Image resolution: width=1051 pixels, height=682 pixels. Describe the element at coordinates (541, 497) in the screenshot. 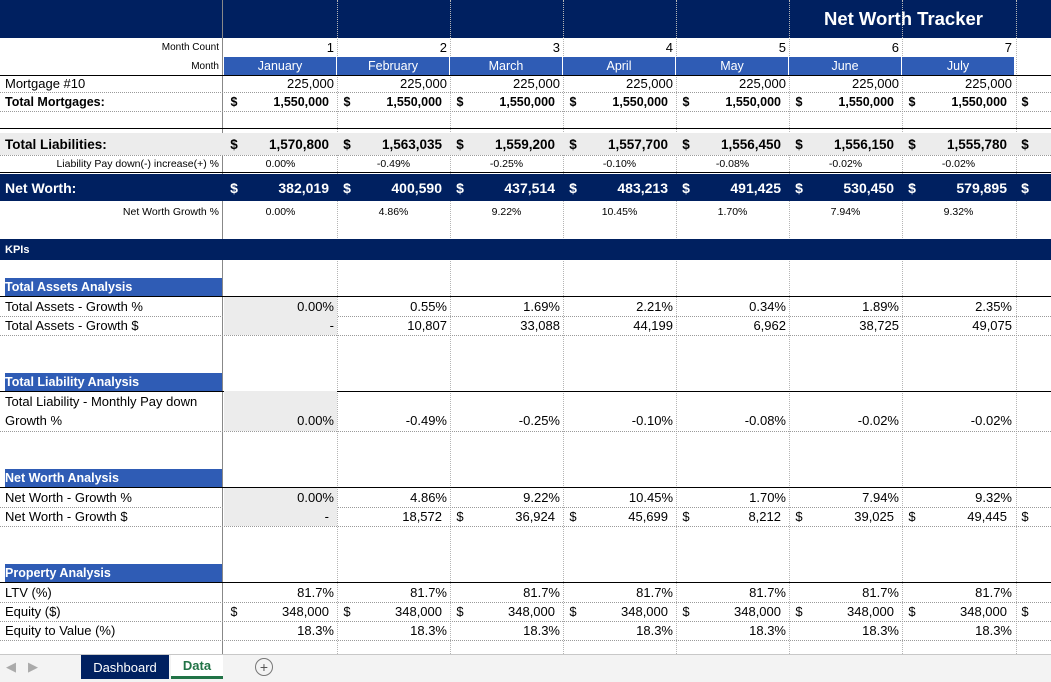

I see `net-worth-growth-pct-cell: 9.22%` at that location.